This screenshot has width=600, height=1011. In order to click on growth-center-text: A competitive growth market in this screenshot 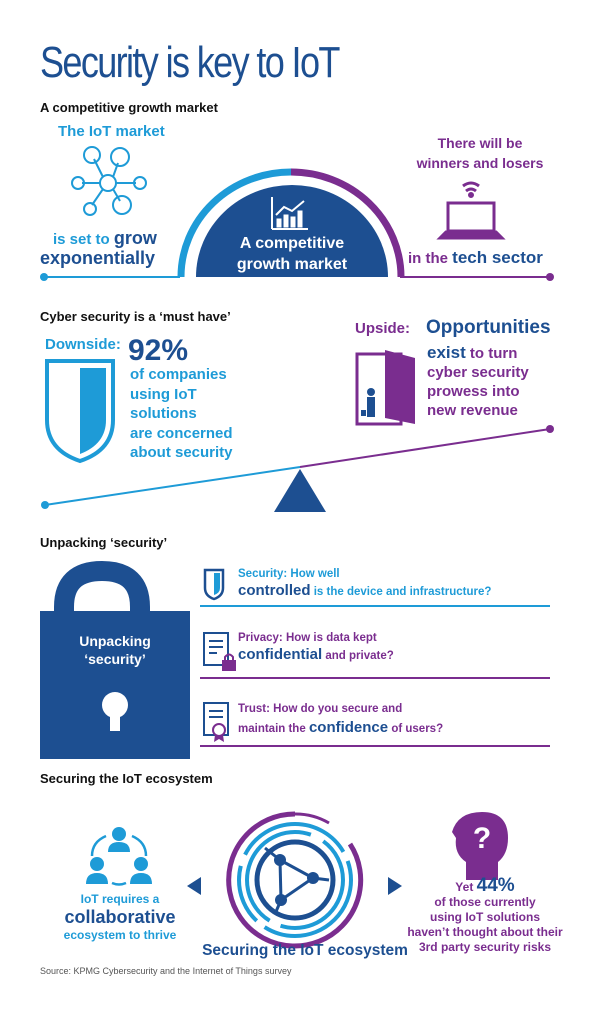, I will do `click(292, 254)`.